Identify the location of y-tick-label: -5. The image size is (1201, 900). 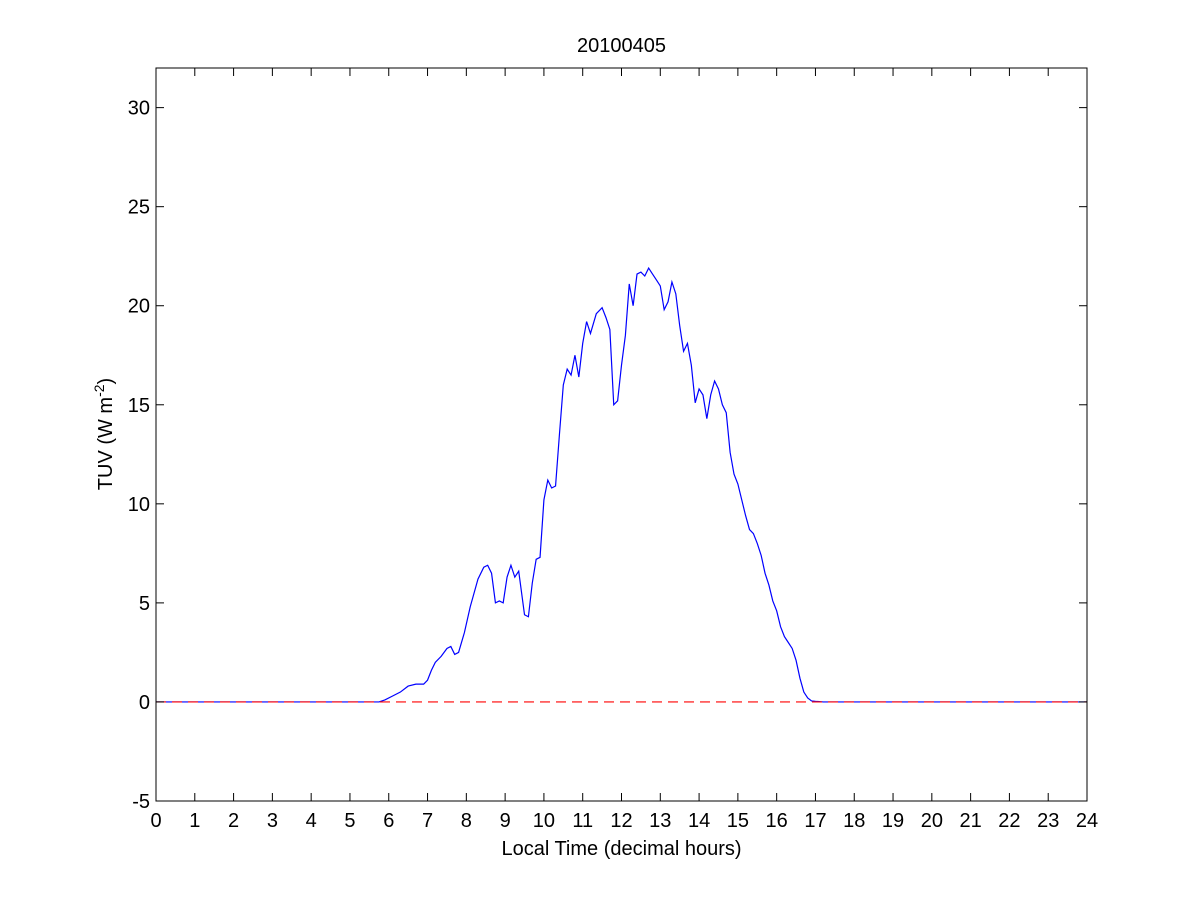
(141, 802).